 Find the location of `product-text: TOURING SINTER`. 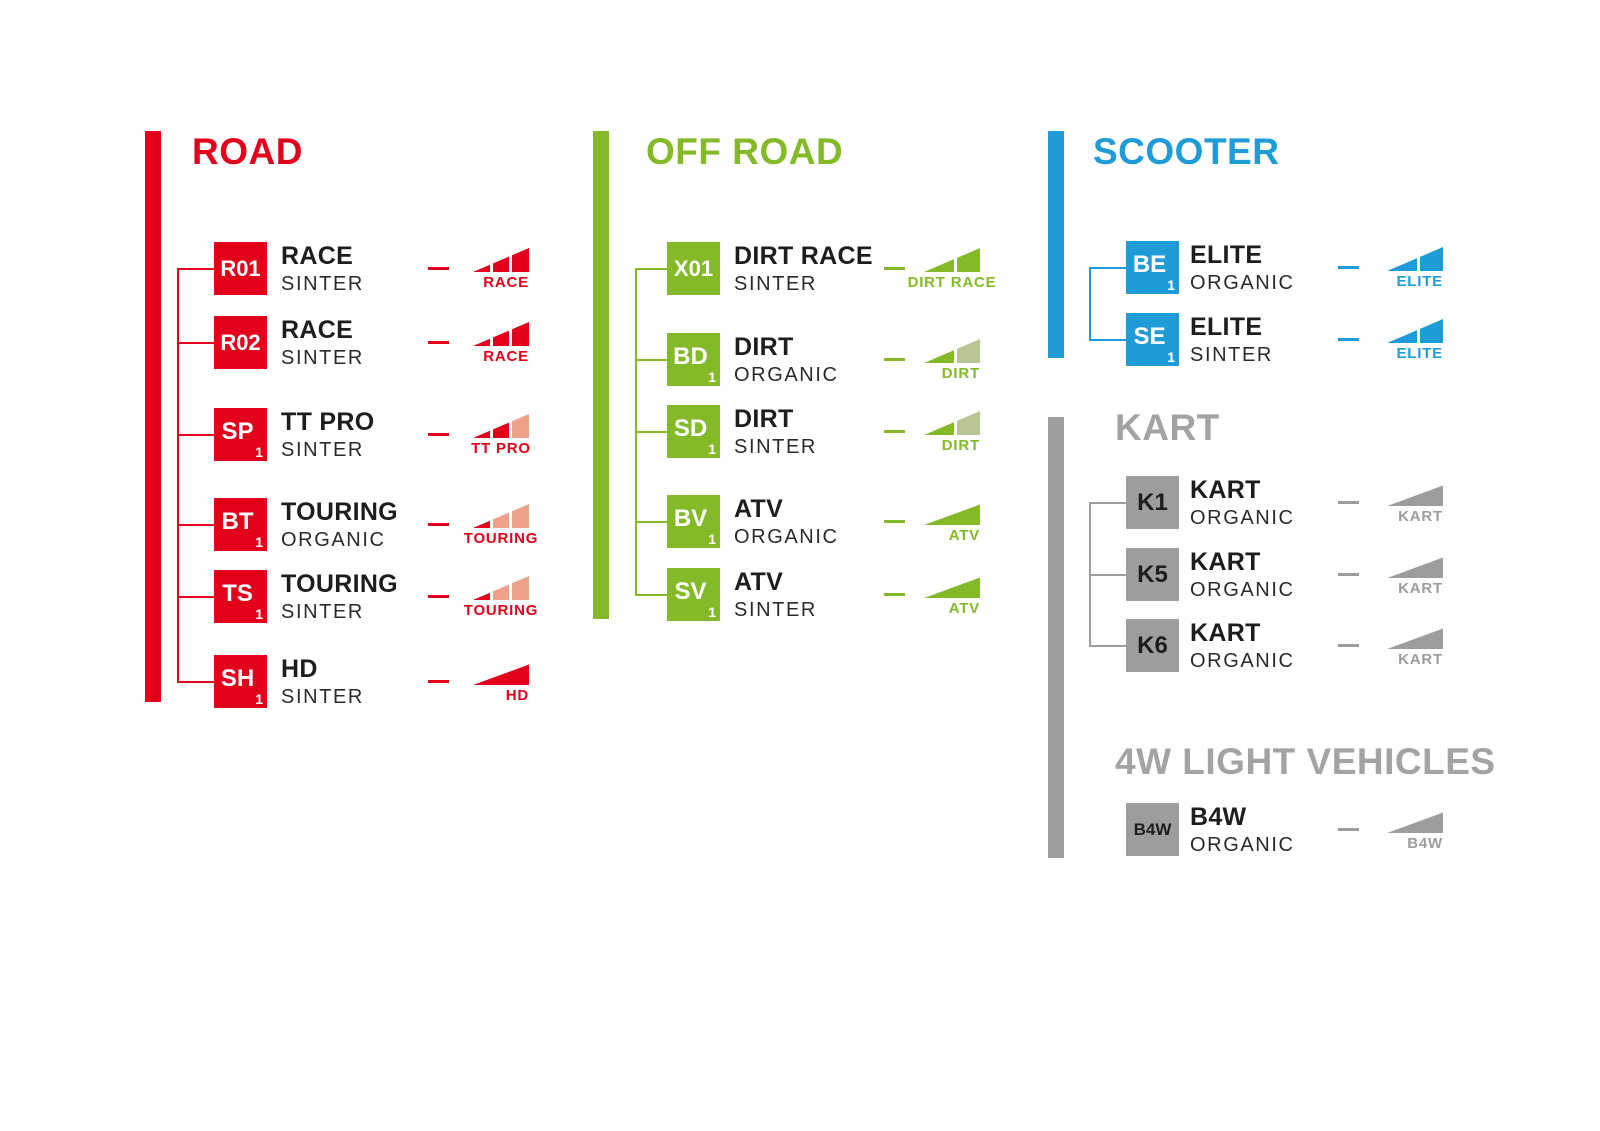

product-text: TOURING SINTER is located at coordinates (339, 597).